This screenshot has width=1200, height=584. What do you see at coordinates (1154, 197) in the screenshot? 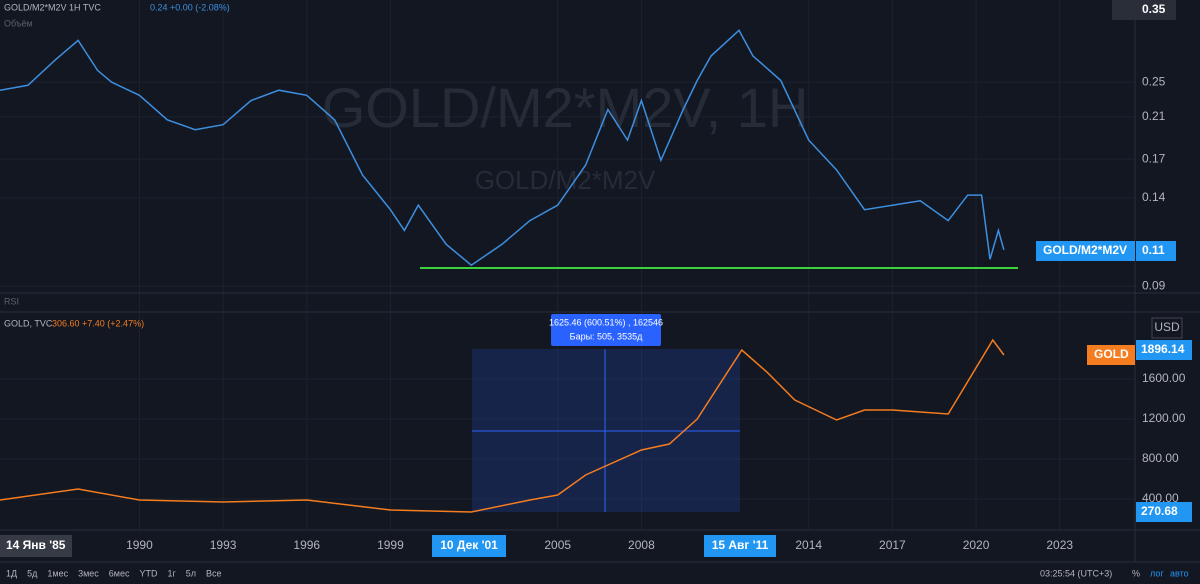
I see `y-tick-label: 0.14` at bounding box center [1154, 197].